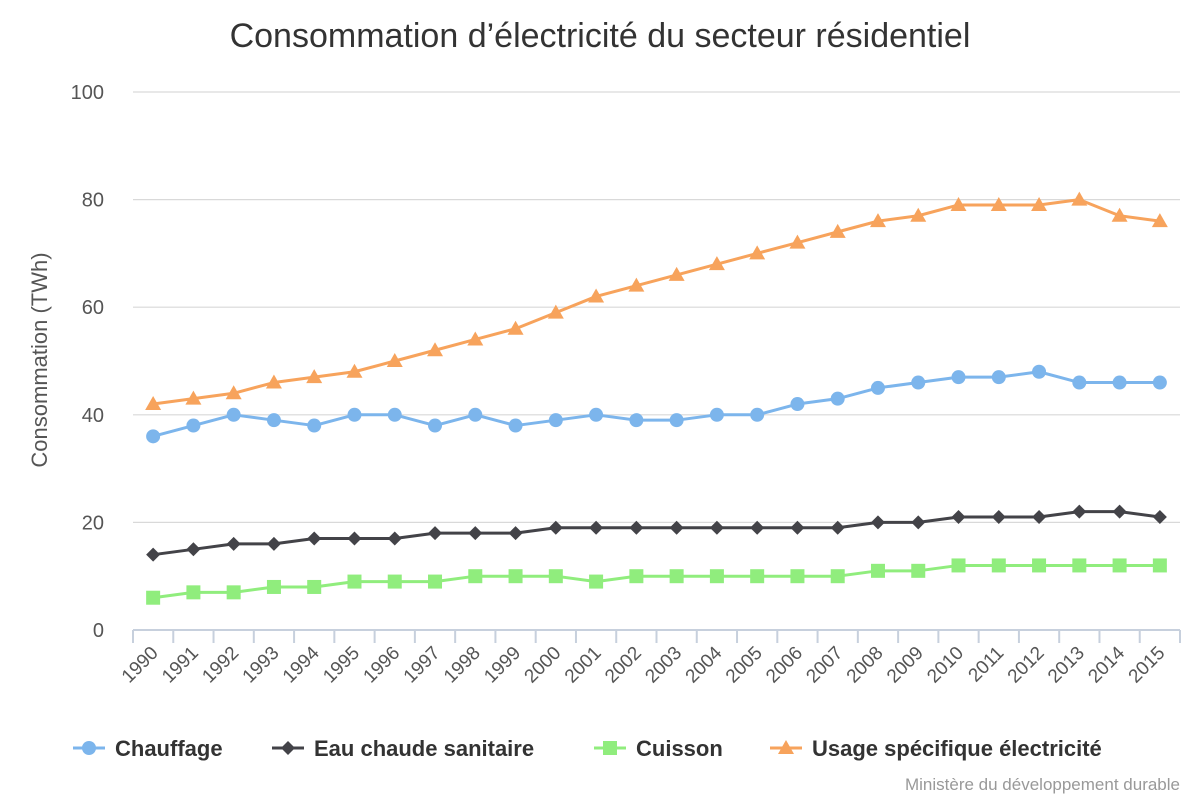  I want to click on x-tick-label: 2009, so click(905, 665).